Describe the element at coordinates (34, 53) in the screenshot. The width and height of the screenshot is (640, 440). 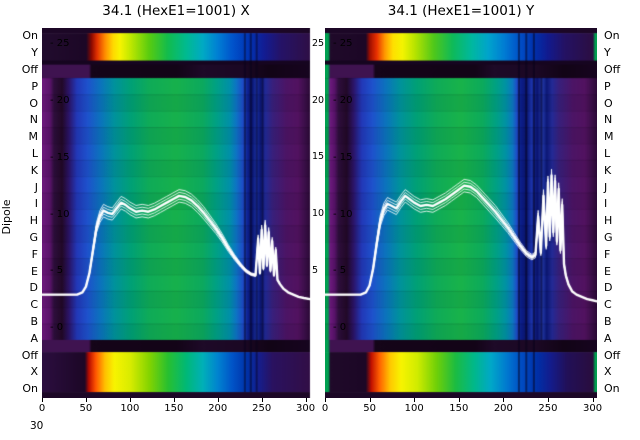
I see `row-label-left-y: Y` at that location.